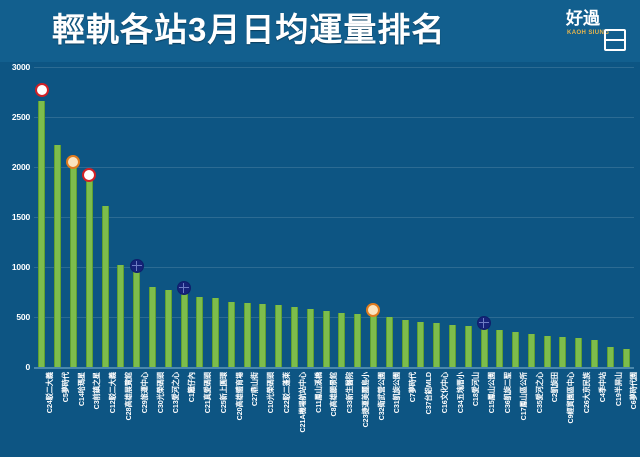 The height and width of the screenshot is (457, 640). I want to click on x-axis-tick-label: C10光榮碼頭, so click(271, 393).